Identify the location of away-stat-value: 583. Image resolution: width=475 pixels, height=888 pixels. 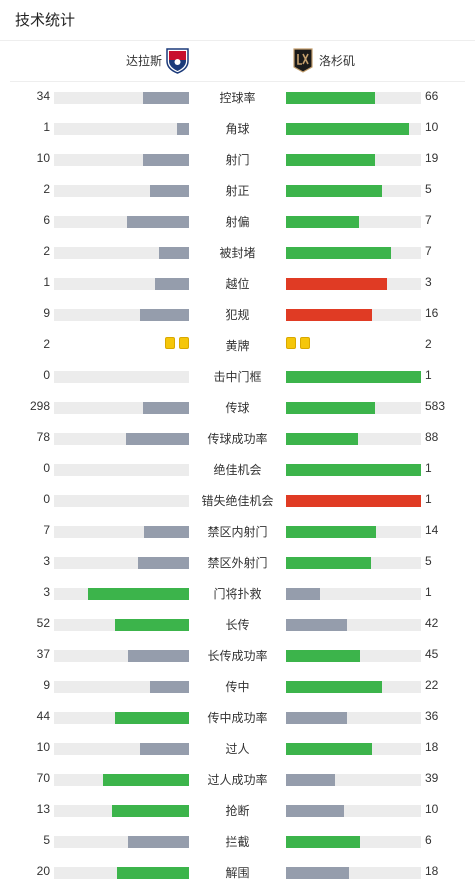
(435, 406).